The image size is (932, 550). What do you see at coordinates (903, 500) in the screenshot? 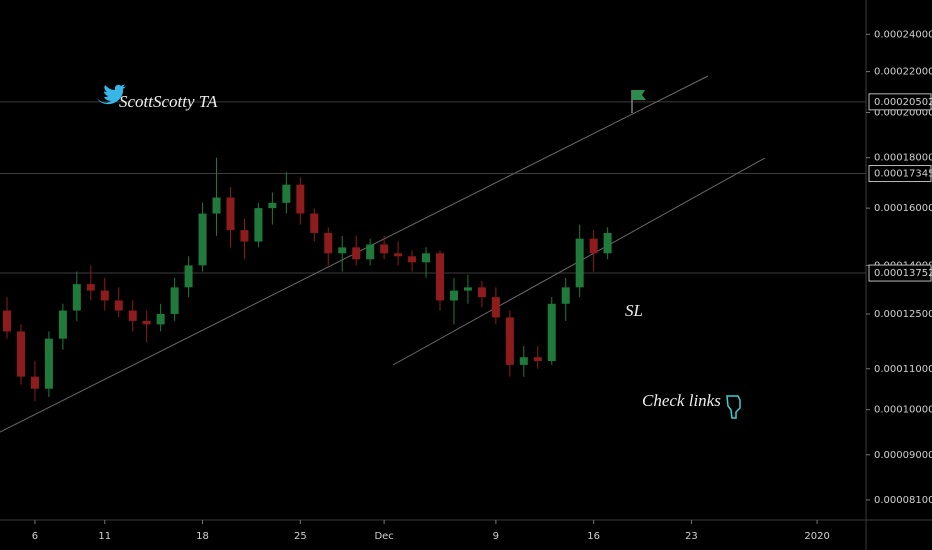
I see `y-tick-label: 0.00008100` at bounding box center [903, 500].